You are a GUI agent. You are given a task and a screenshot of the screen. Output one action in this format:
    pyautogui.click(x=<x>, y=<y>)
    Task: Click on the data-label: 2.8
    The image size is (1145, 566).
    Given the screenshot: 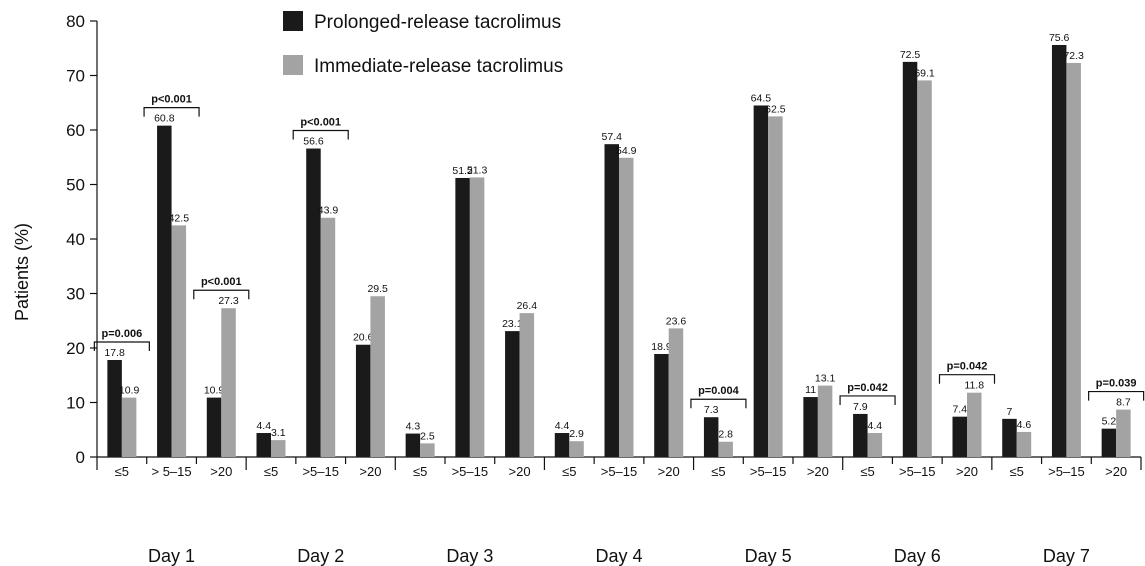 What is the action you would take?
    pyautogui.click(x=725, y=435)
    